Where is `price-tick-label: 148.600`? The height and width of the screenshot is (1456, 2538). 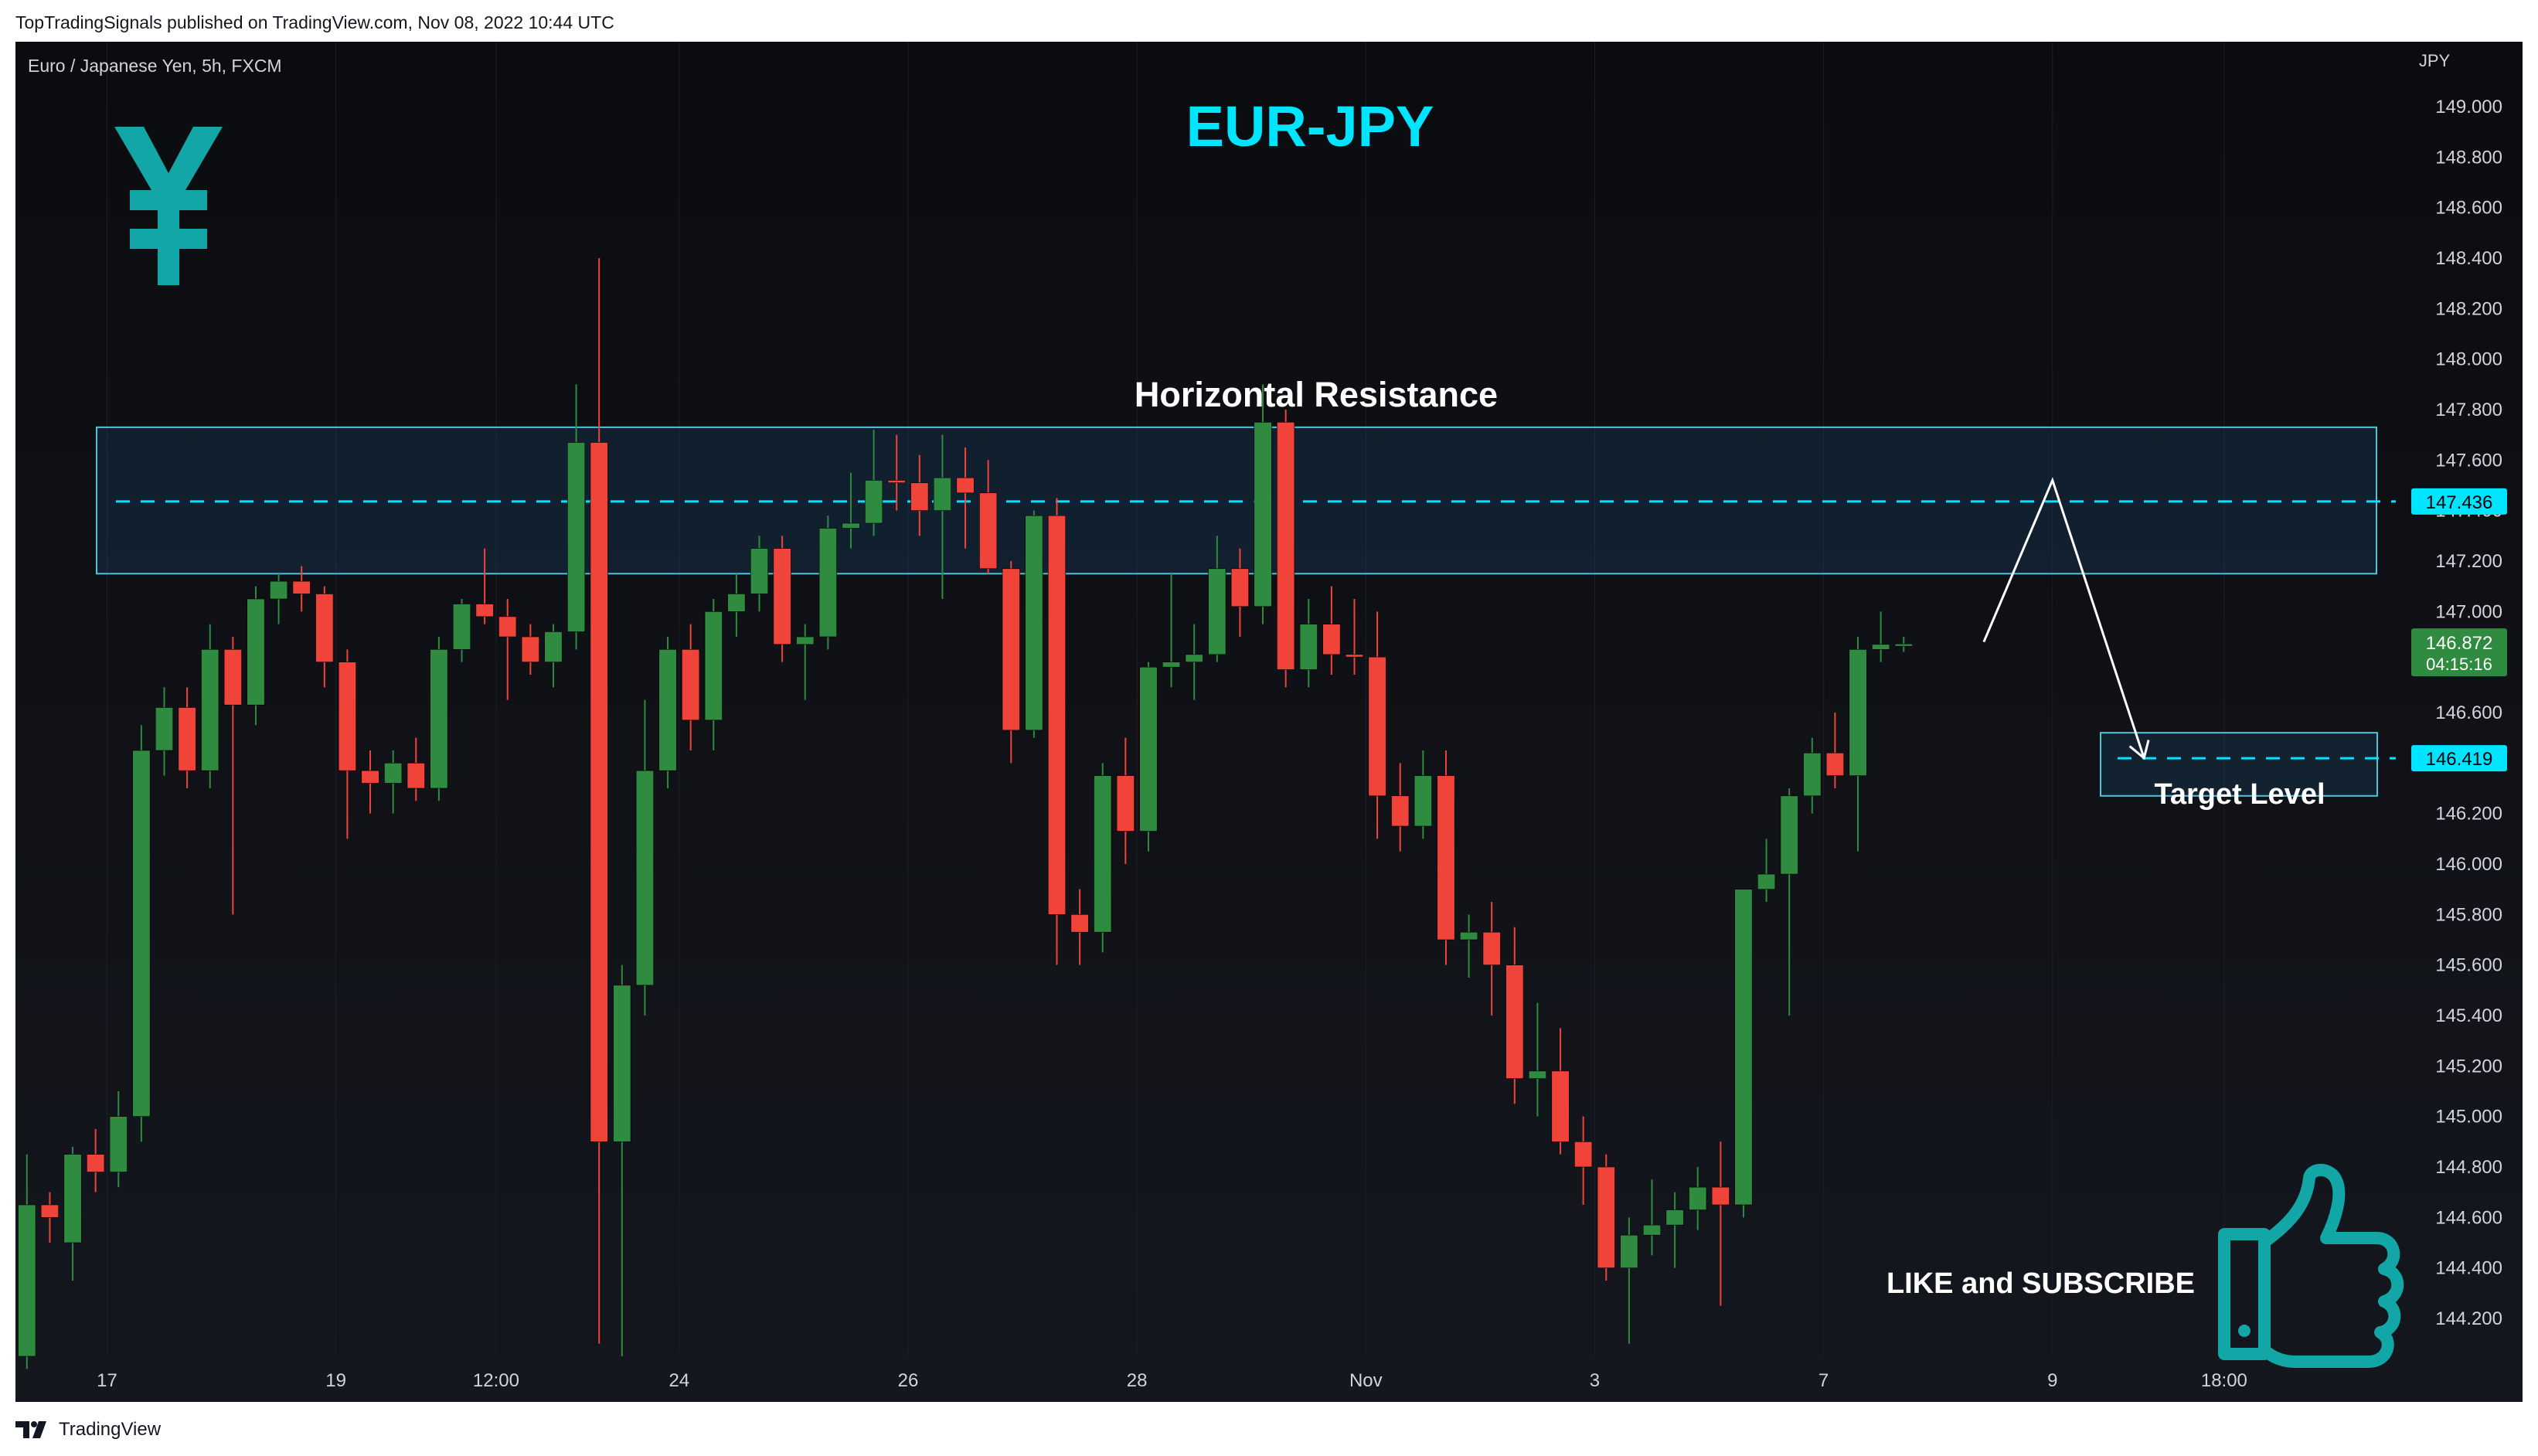
price-tick-label: 148.600 is located at coordinates (2469, 208).